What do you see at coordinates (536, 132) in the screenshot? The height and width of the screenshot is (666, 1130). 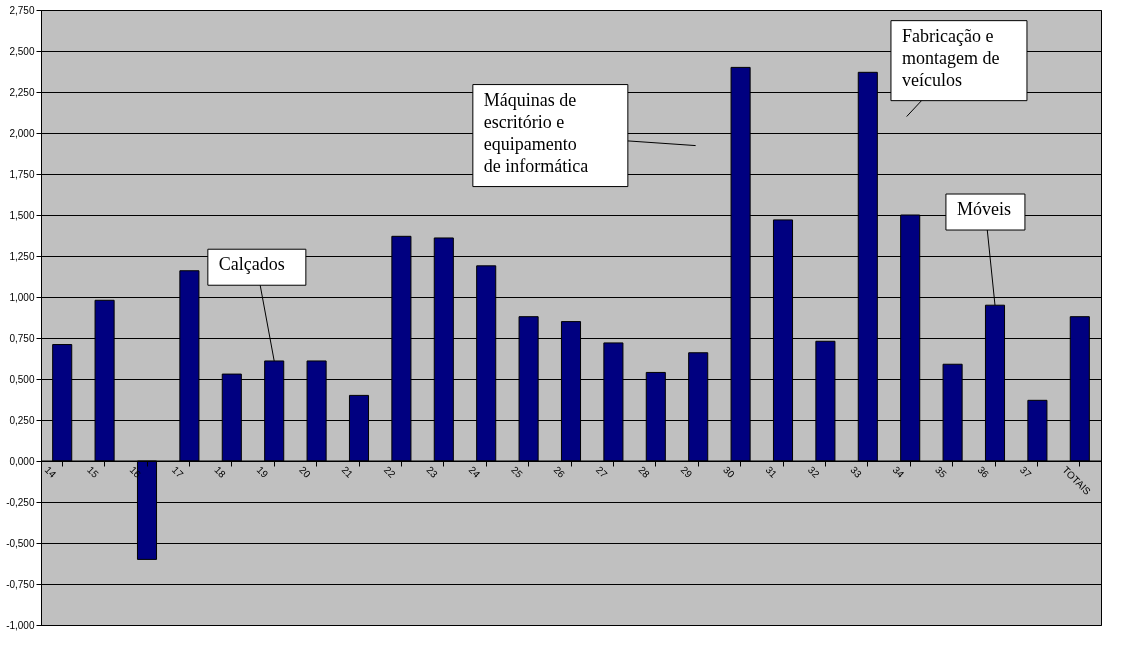 I see `annotation: Máquinas de escritório e equipamento de informática` at bounding box center [536, 132].